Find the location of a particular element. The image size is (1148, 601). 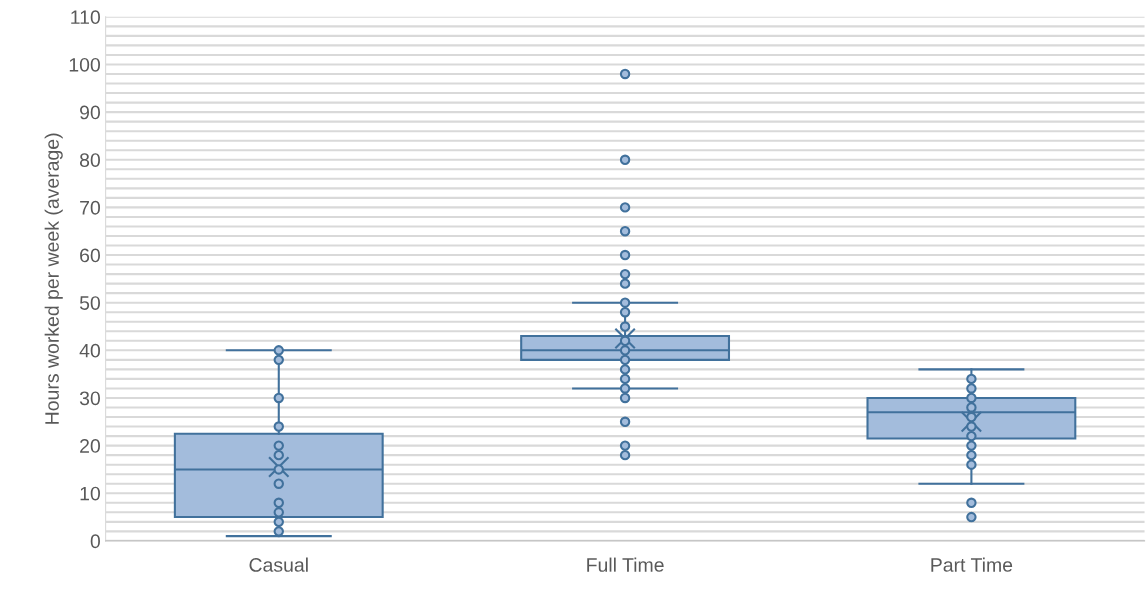

x-tick-label: Casual is located at coordinates (278, 564).